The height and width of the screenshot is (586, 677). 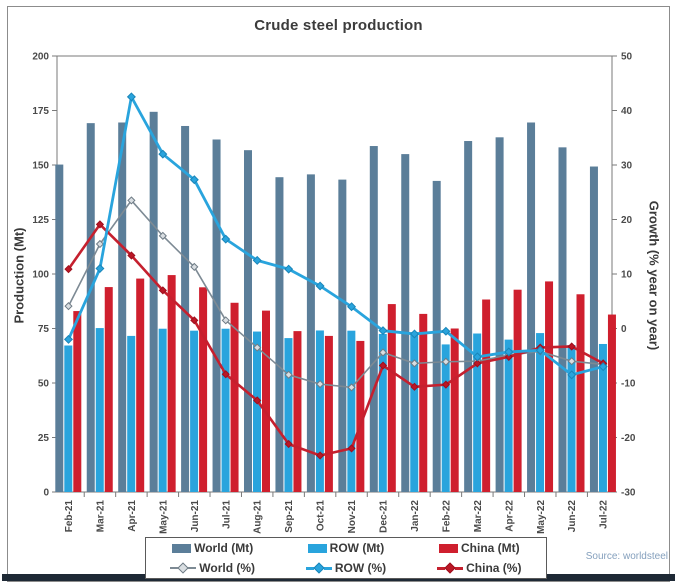 What do you see at coordinates (279, 334) in the screenshot?
I see `bar-World (Mt)-Sep-21` at bounding box center [279, 334].